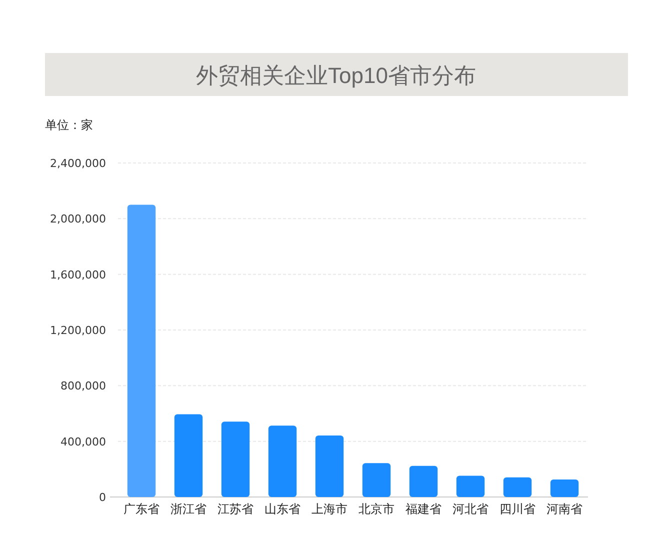 The width and height of the screenshot is (666, 540). Describe the element at coordinates (470, 509) in the screenshot. I see `x-tick-label: 河北省` at that location.